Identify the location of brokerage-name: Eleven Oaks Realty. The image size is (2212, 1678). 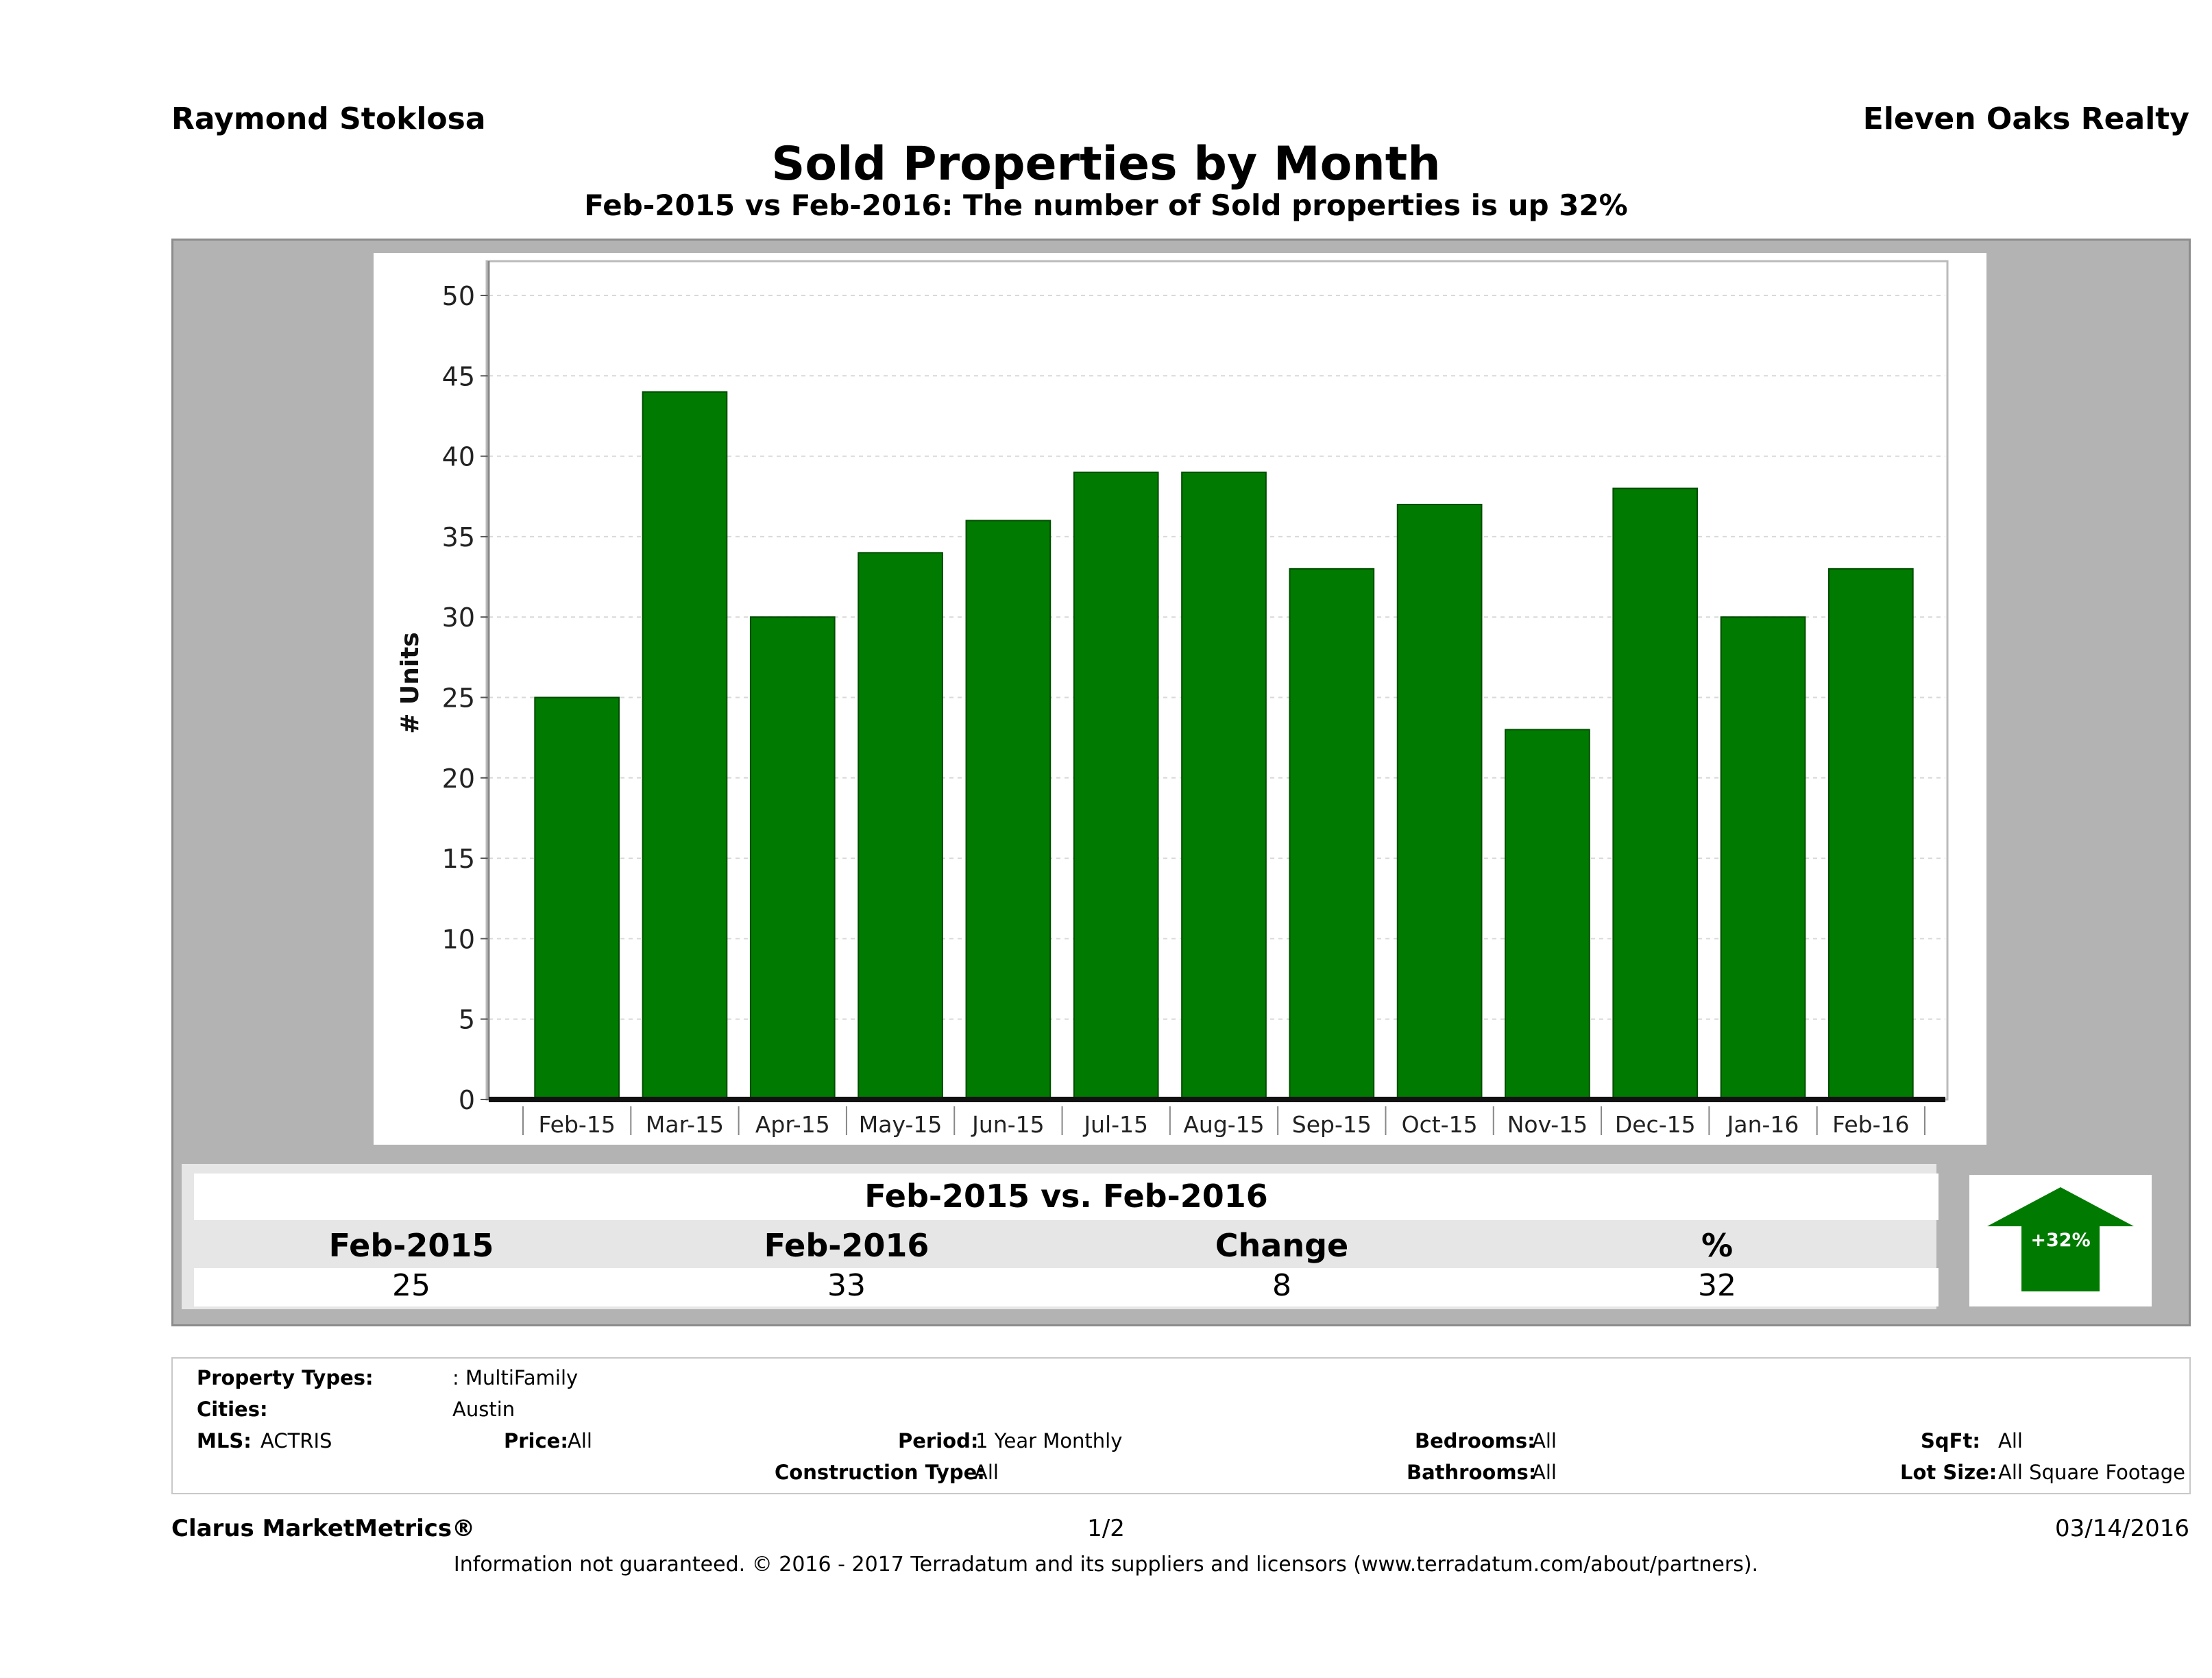
(2025, 118).